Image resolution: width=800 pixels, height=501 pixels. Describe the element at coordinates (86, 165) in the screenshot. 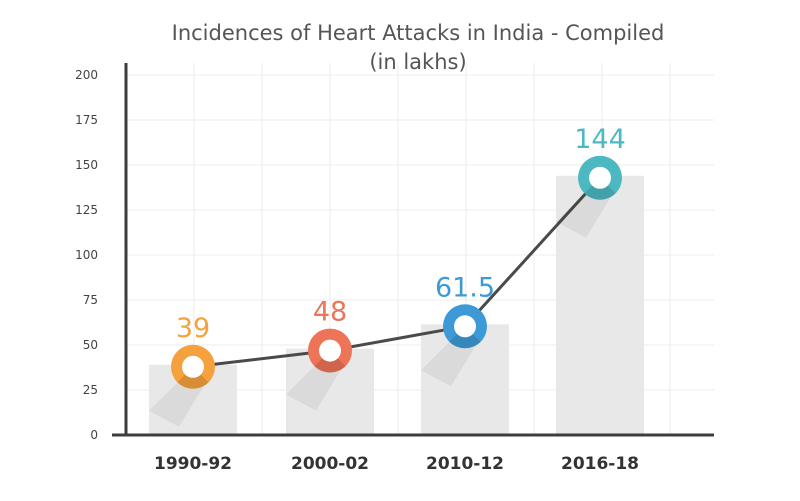

I see `y-tick-label: 150` at that location.